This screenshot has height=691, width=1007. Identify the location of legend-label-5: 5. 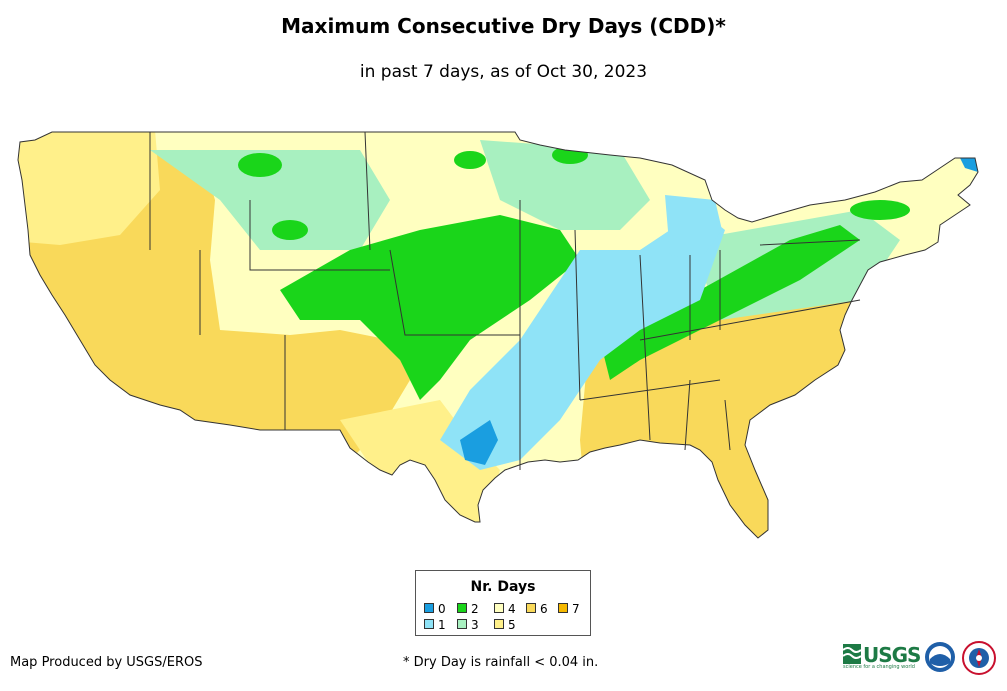
(512, 625).